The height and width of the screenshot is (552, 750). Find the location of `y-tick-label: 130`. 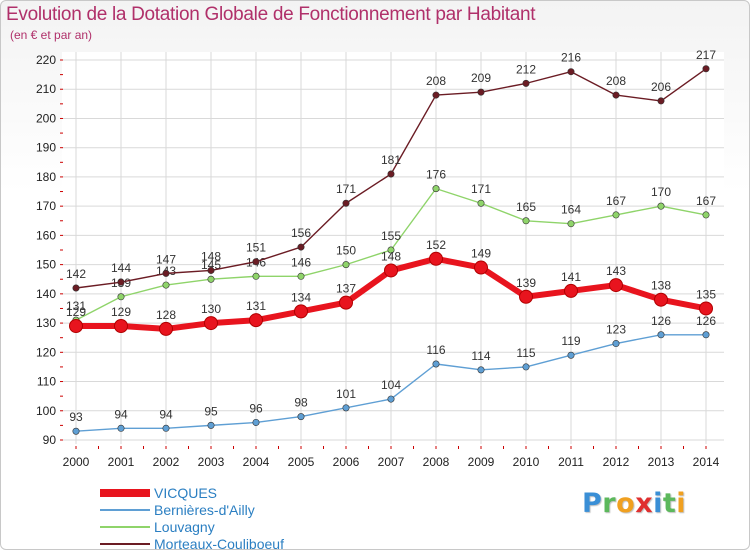

y-tick-label: 130 is located at coordinates (46, 323).